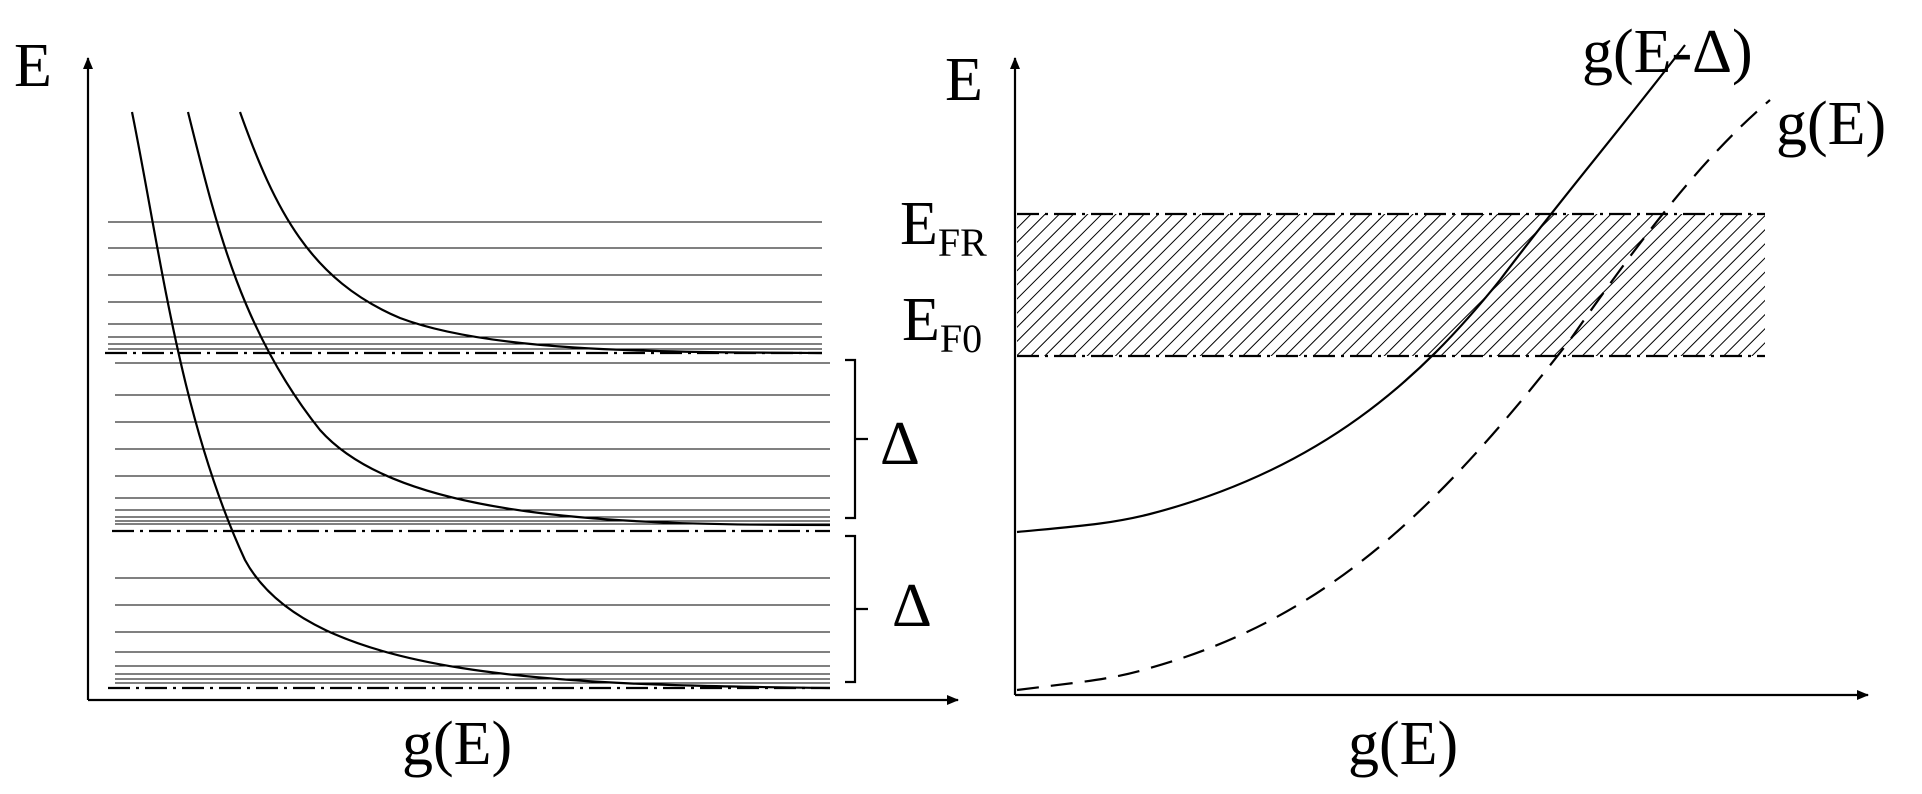 The width and height of the screenshot is (1922, 794). What do you see at coordinates (1391, 285) in the screenshot?
I see `fermi-level-hatched-region` at bounding box center [1391, 285].